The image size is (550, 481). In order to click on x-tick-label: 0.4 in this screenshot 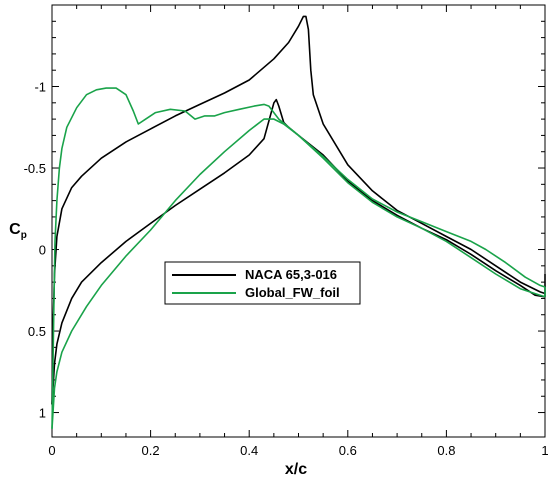, I will do `click(249, 450)`.